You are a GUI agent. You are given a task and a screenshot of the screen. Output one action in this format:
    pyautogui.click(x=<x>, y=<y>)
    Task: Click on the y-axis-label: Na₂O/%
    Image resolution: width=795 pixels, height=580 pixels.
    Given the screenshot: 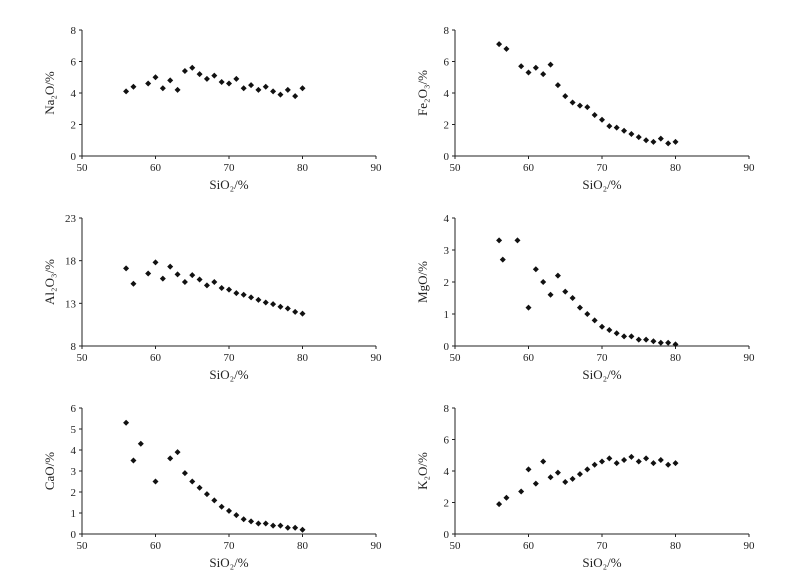 What is the action you would take?
    pyautogui.click(x=49, y=93)
    